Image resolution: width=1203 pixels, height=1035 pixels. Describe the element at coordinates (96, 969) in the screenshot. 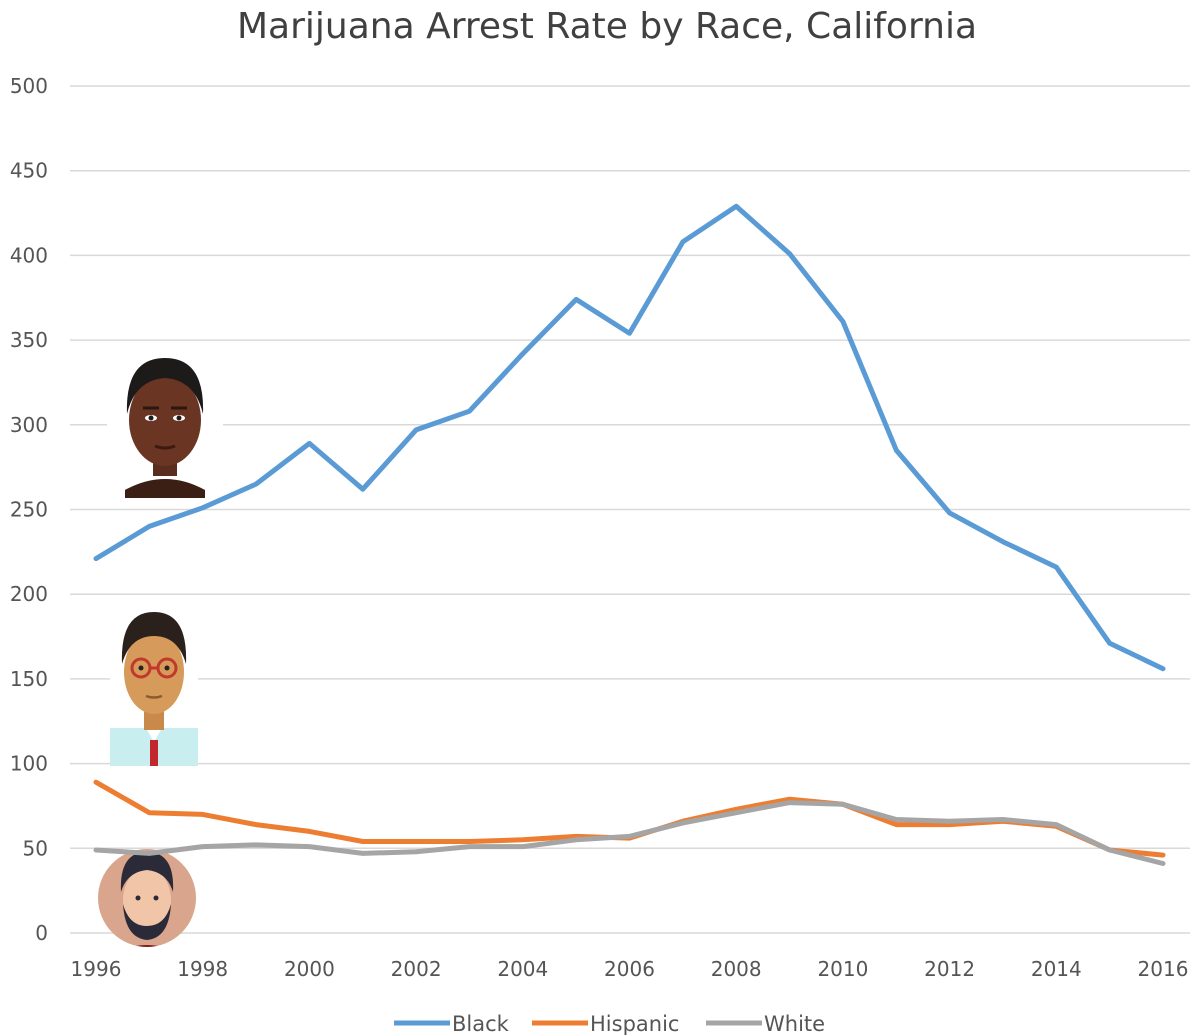

I see `x-tick-label: 1996` at that location.